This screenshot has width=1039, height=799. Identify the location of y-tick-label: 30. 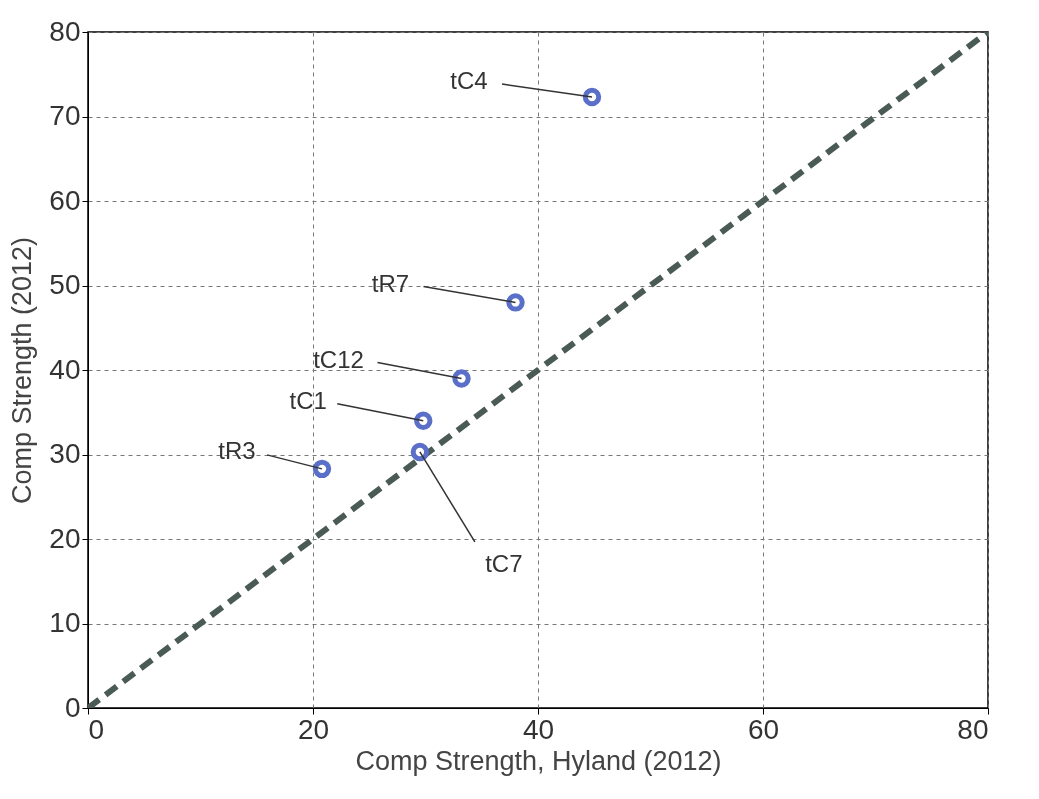
(65, 453).